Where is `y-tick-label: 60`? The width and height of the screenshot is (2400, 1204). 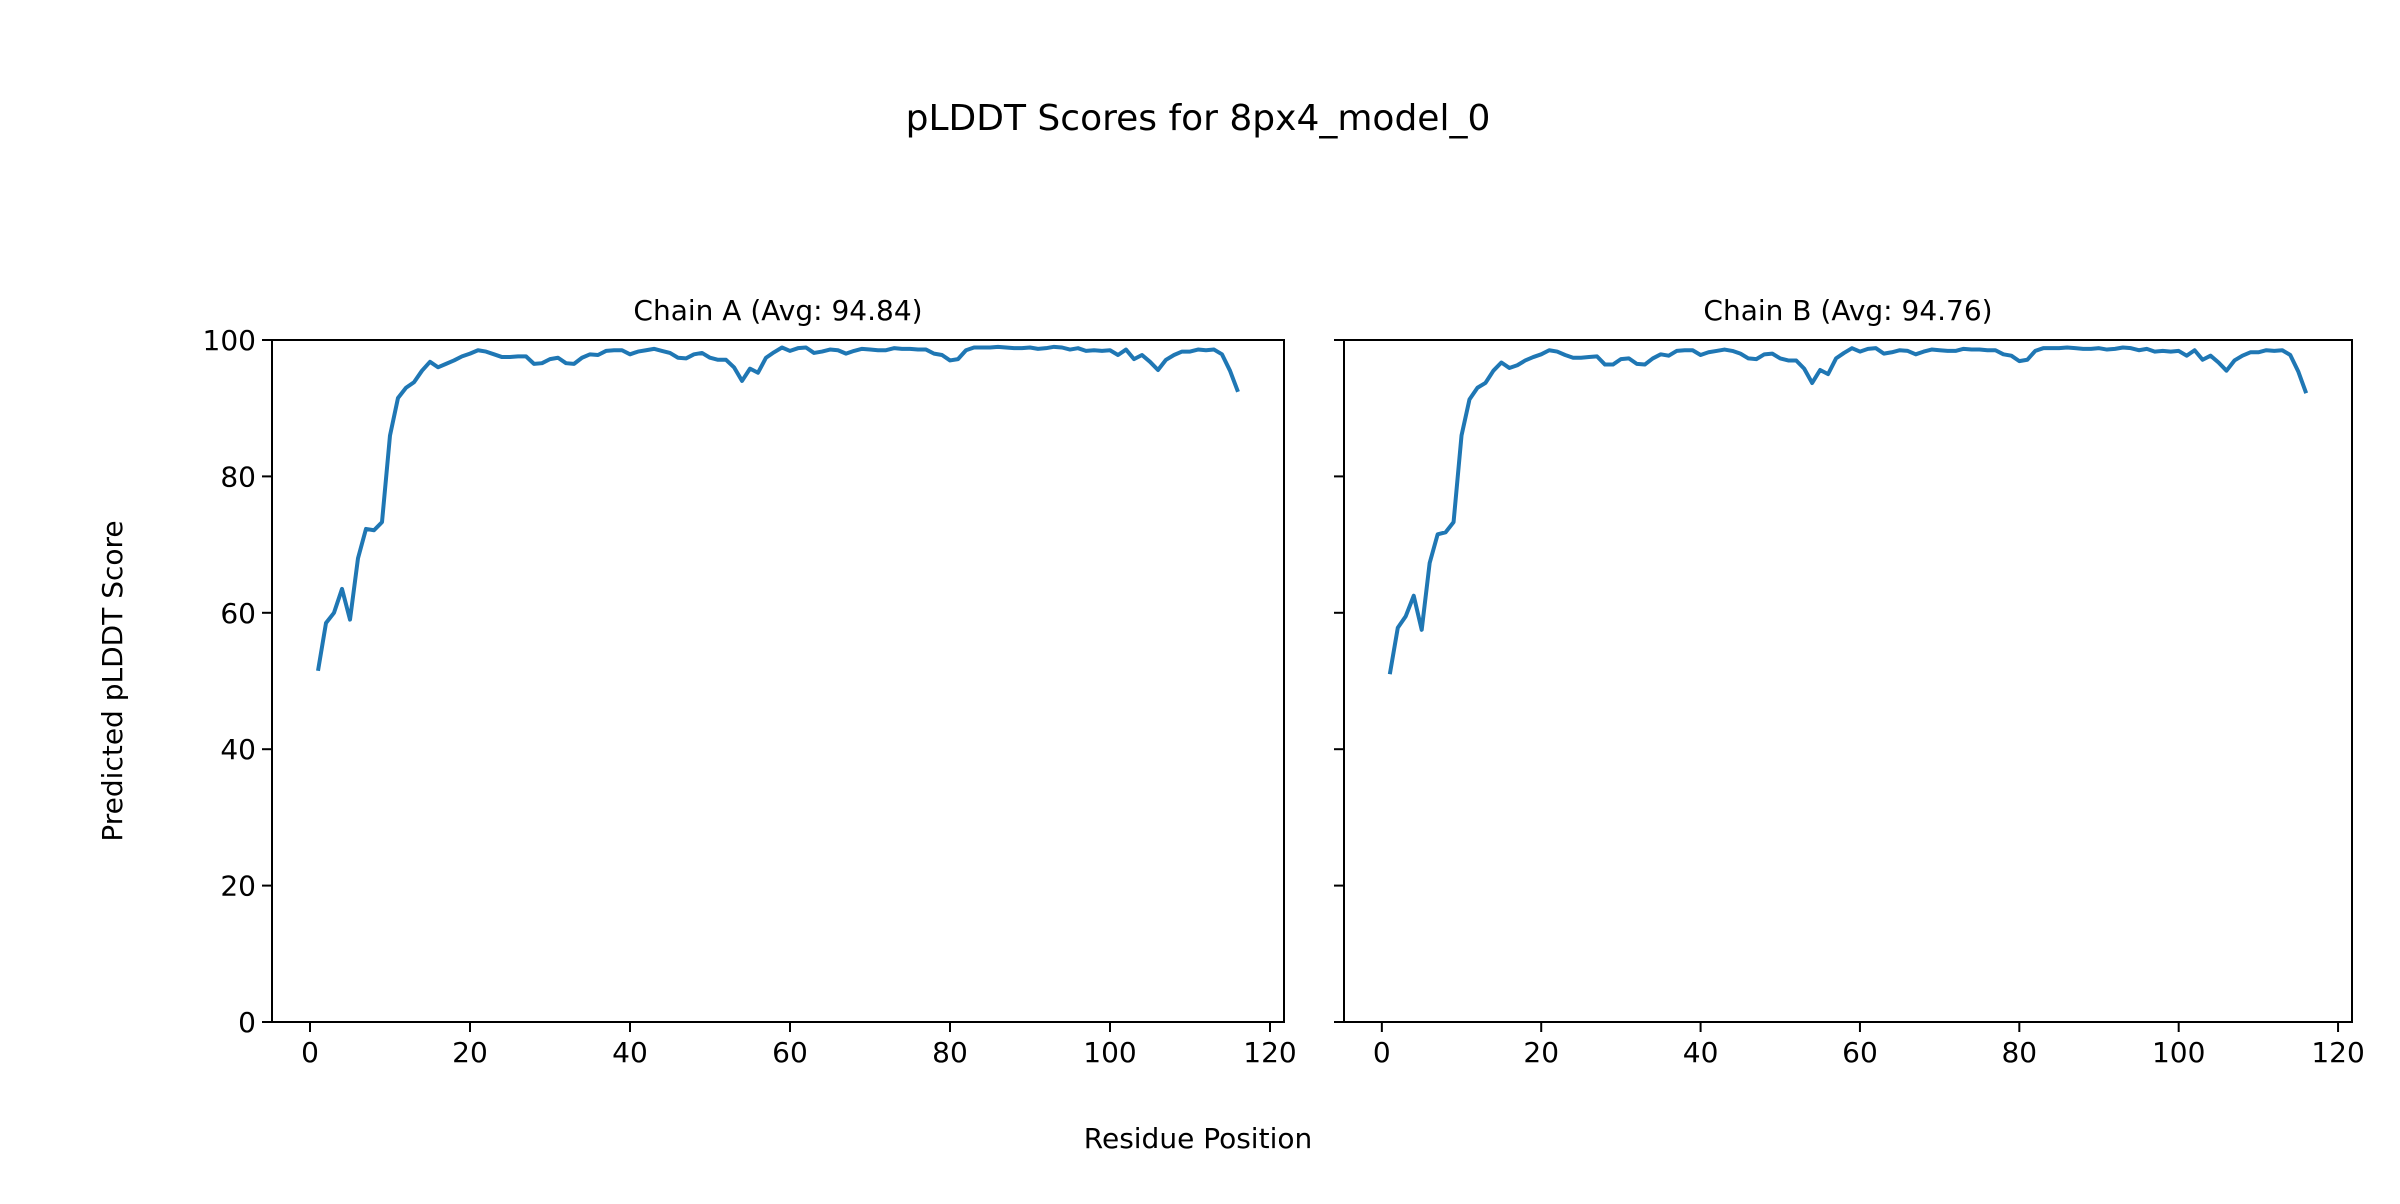
y-tick-label: 60 is located at coordinates (238, 613).